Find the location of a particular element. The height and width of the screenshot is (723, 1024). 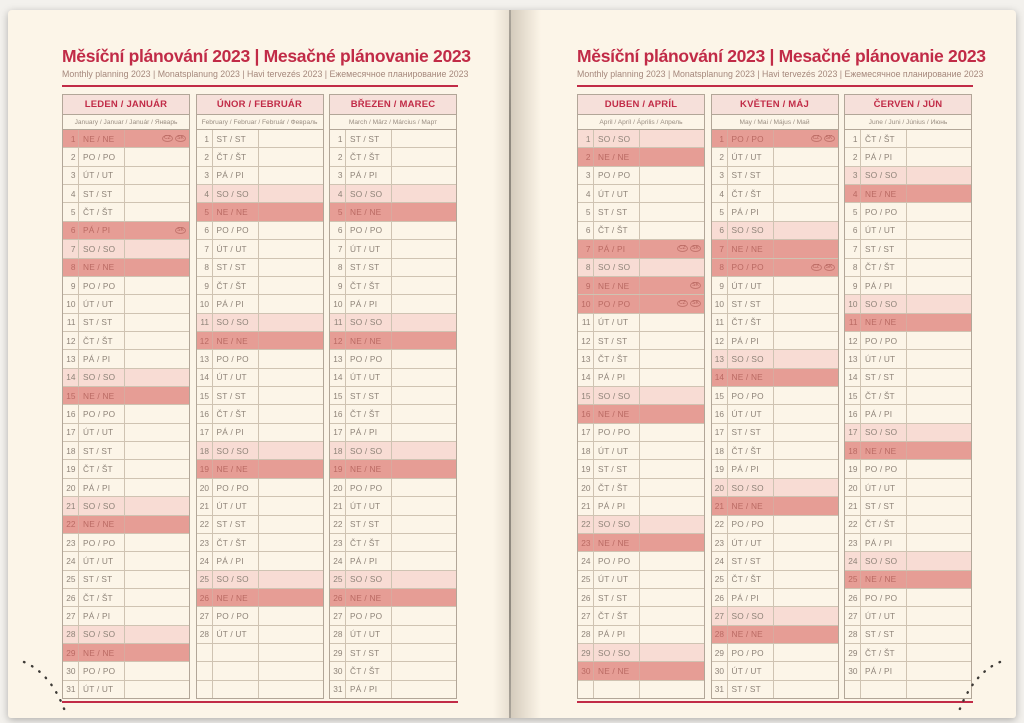

day-row: 25 SO / SO is located at coordinates (393, 578).